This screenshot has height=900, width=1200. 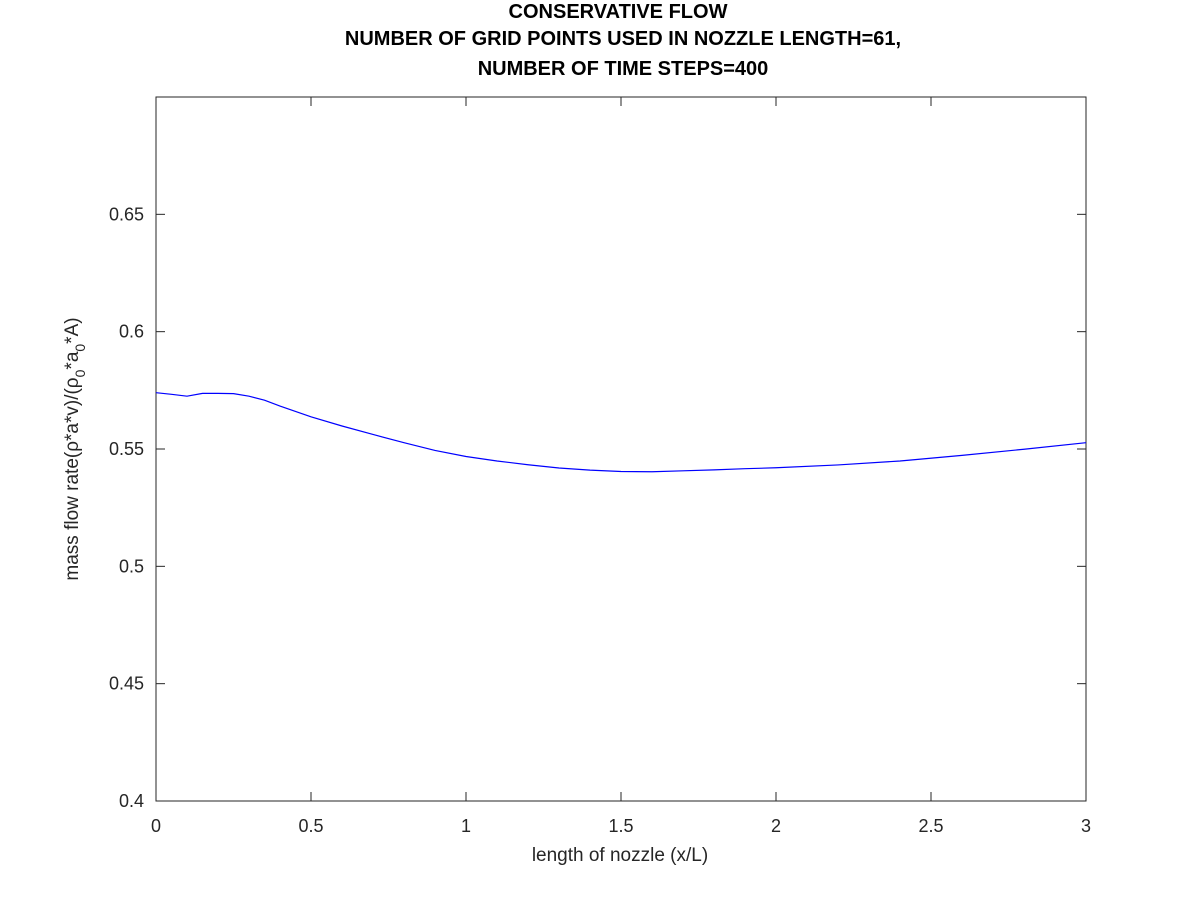 What do you see at coordinates (126, 684) in the screenshot?
I see `y-tick-label: 0.45` at bounding box center [126, 684].